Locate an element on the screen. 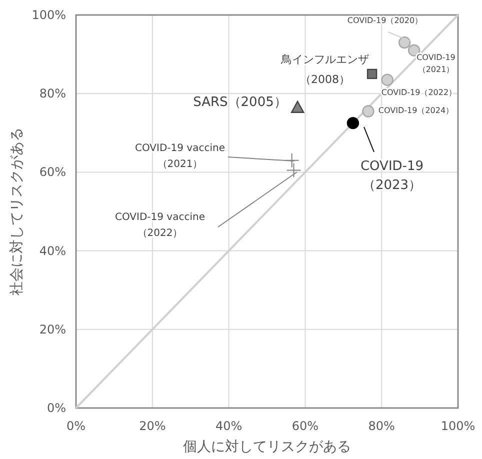 The height and width of the screenshot is (459, 482). series-label: SARS（2005） is located at coordinates (240, 102).